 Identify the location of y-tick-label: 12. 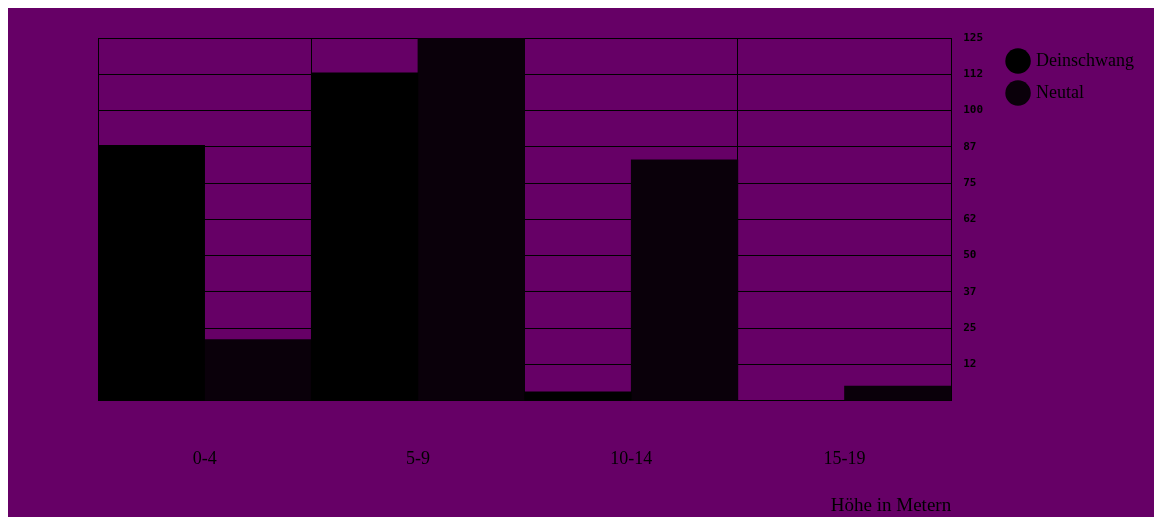
(970, 364).